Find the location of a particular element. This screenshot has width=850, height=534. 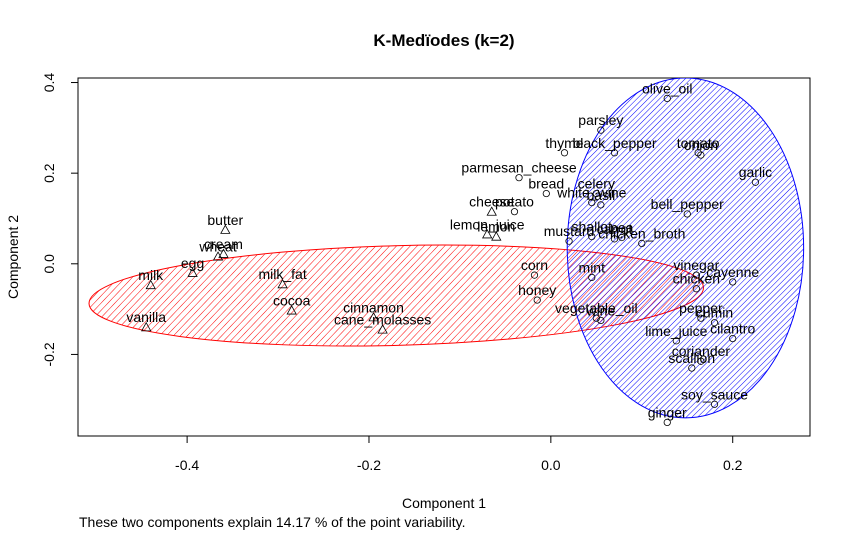

point-label-ginger: ginger is located at coordinates (667, 412).